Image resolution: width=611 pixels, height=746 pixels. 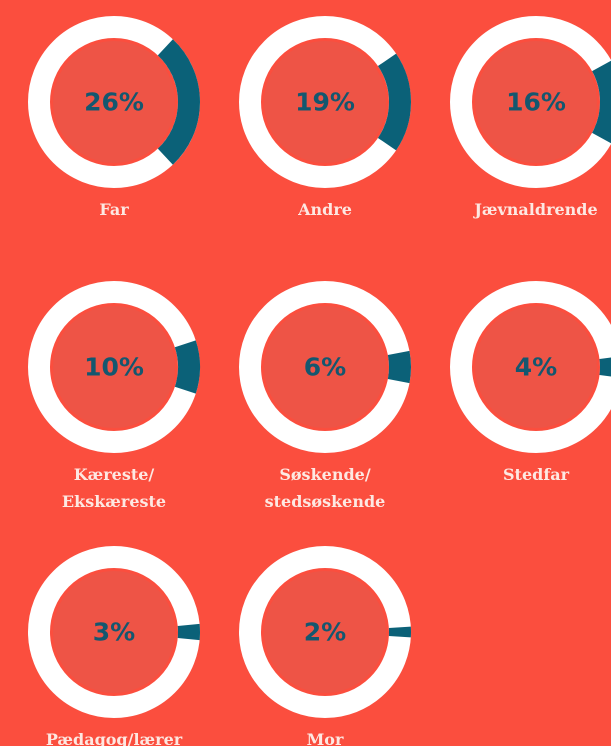 I want to click on percent-label: 16%, so click(x=536, y=102).